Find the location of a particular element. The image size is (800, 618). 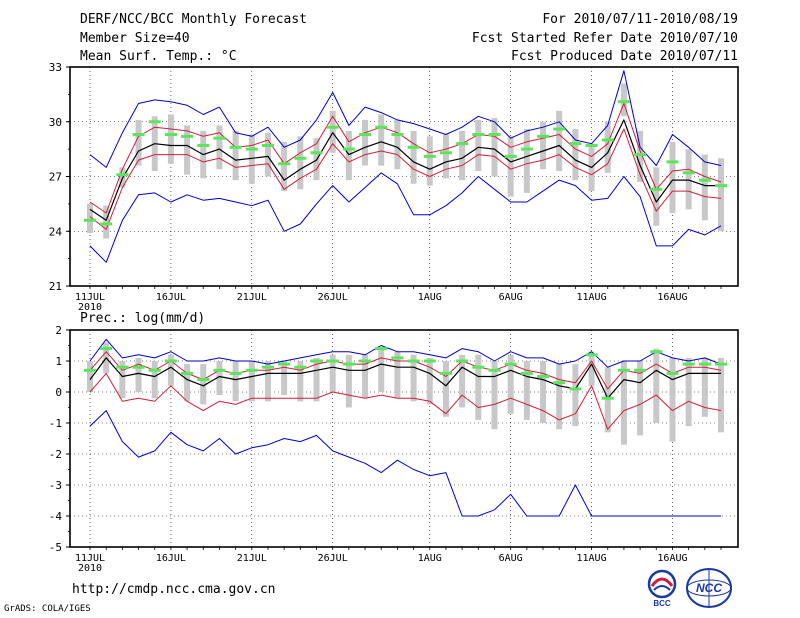

ncc-logo: NCC is located at coordinates (709, 588).